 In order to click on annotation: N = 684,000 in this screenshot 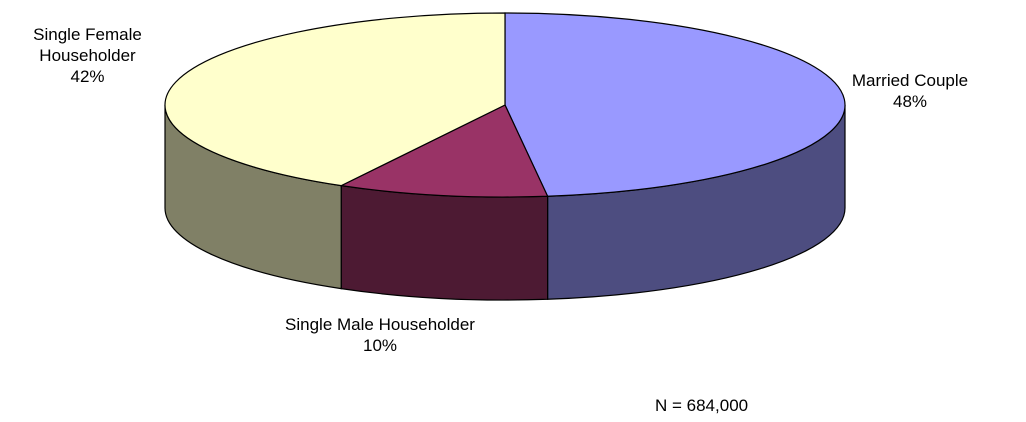, I will do `click(702, 405)`.